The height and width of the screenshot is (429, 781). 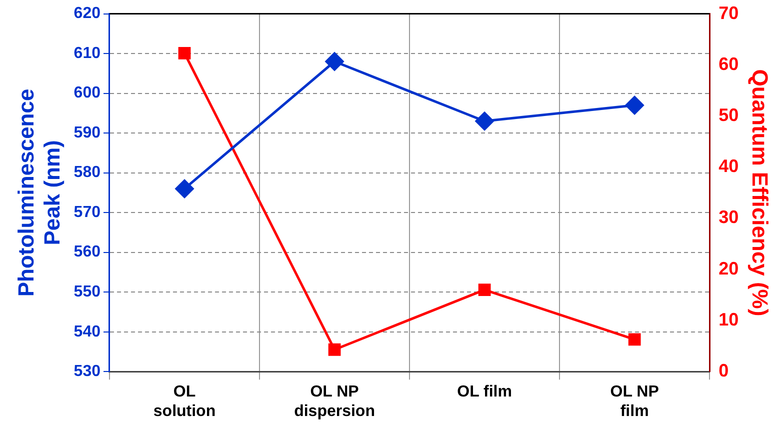 I want to click on y2-axis-title: Quantum Efficiency (%), so click(x=760, y=192).